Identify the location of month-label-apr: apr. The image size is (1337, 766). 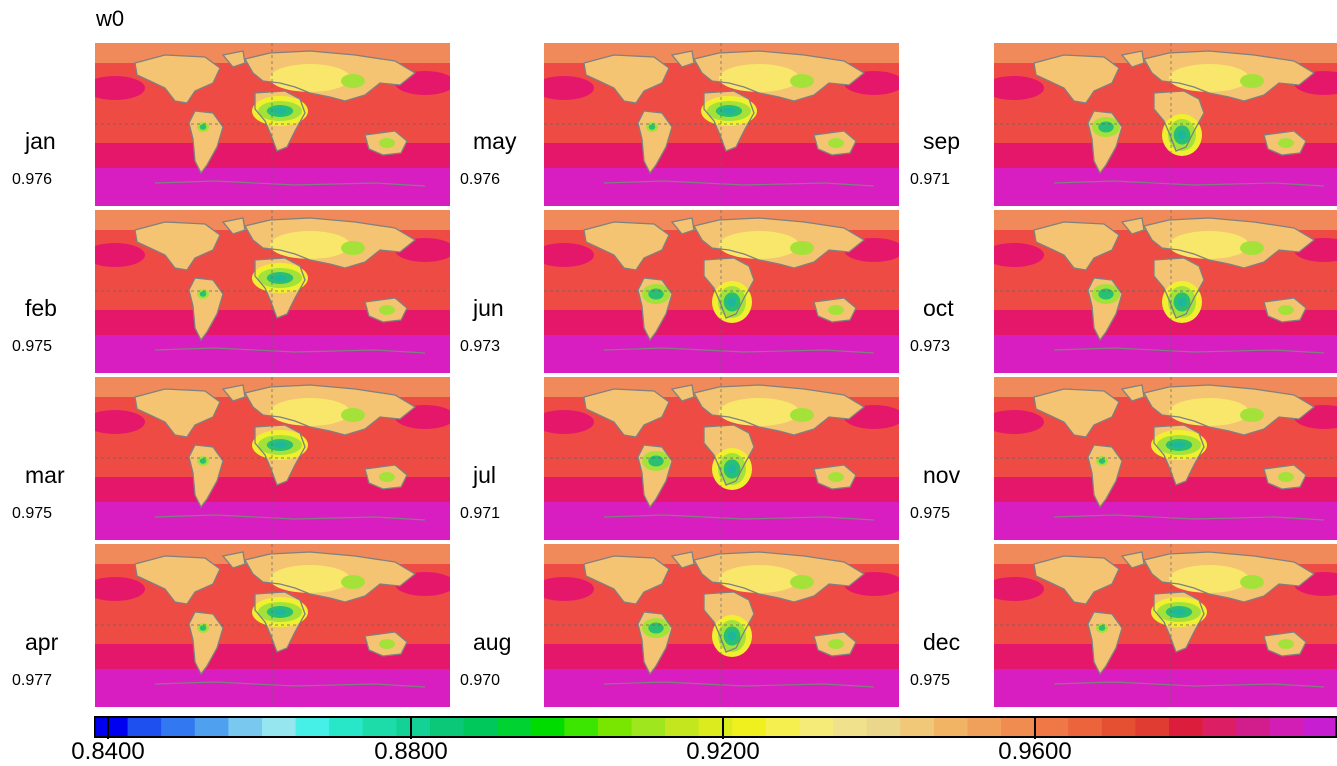
(42, 642).